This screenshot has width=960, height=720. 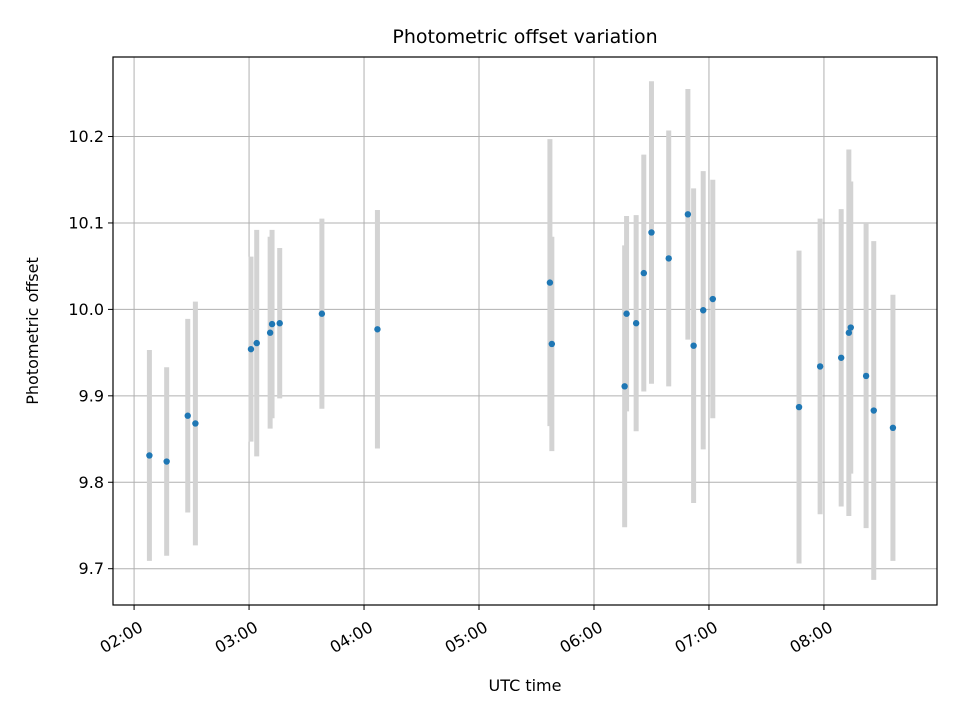 What do you see at coordinates (524, 37) in the screenshot?
I see `chart-title: Photometric offset variation` at bounding box center [524, 37].